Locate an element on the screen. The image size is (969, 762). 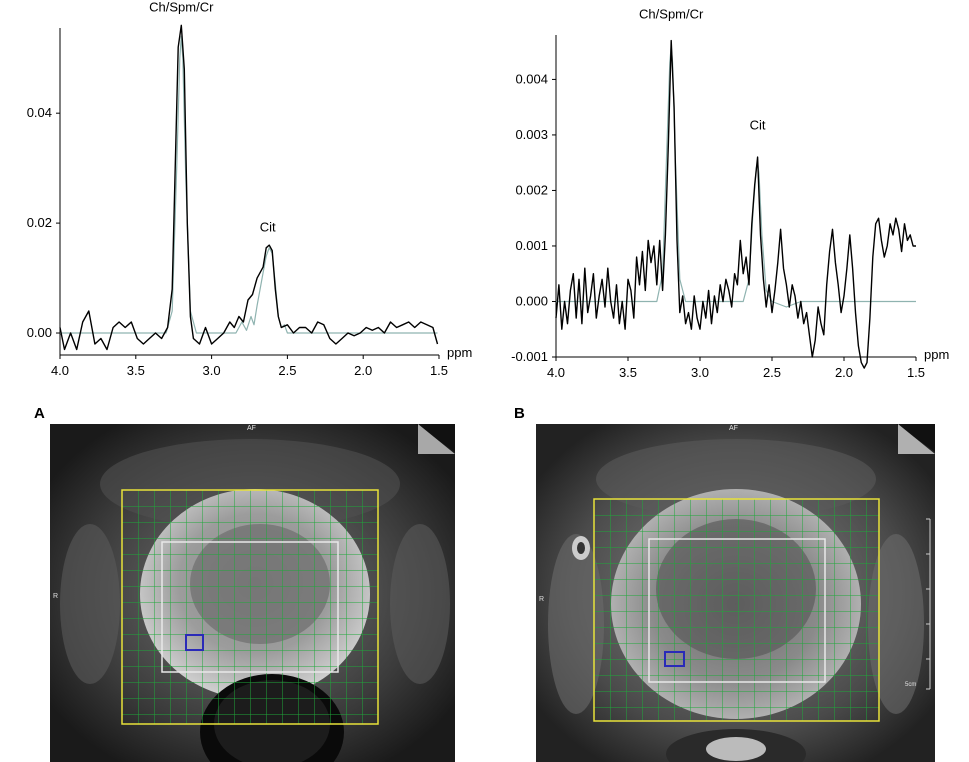
panel-label-a: A is located at coordinates (39, 413).